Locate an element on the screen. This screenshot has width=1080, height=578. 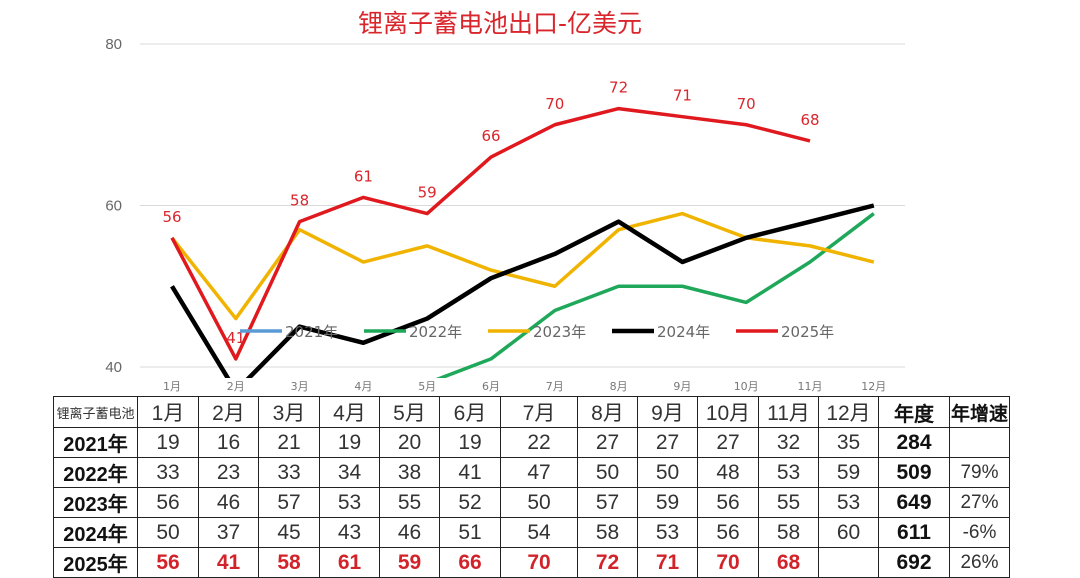
table-row: 2025年 56 41 58 61 59 66 70 72 71 70 68 692 26% is located at coordinates (531, 562).